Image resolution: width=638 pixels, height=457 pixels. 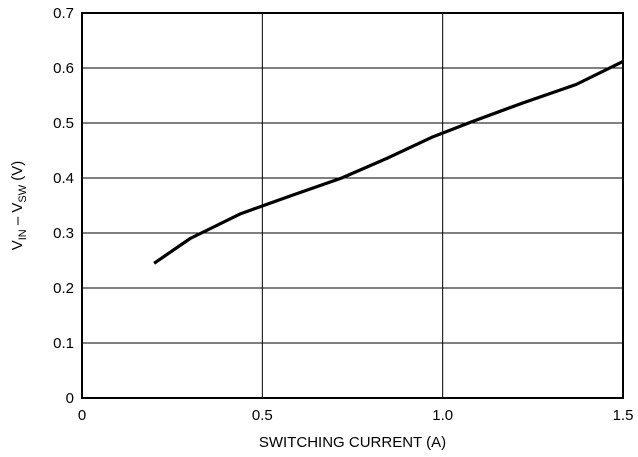 What do you see at coordinates (352, 442) in the screenshot?
I see `x-axis-title: SWITCHING CURRENT (A)` at bounding box center [352, 442].